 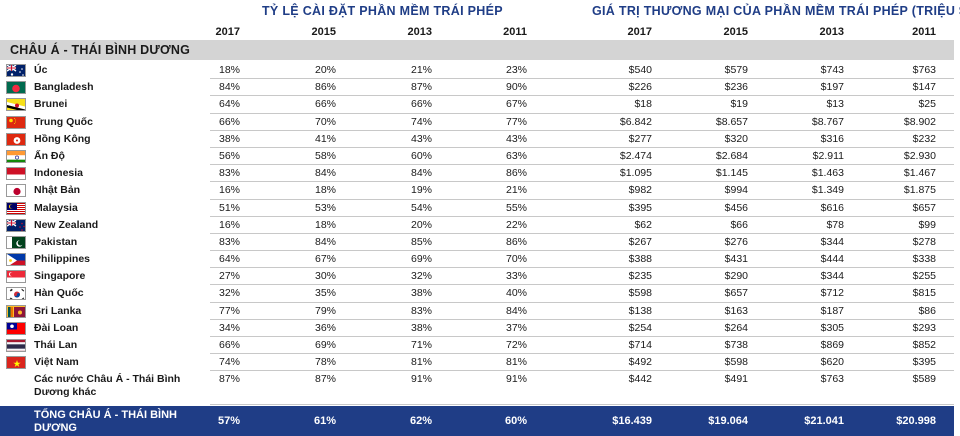 What do you see at coordinates (325, 293) in the screenshot?
I see `table-cell: 35%` at bounding box center [325, 293].